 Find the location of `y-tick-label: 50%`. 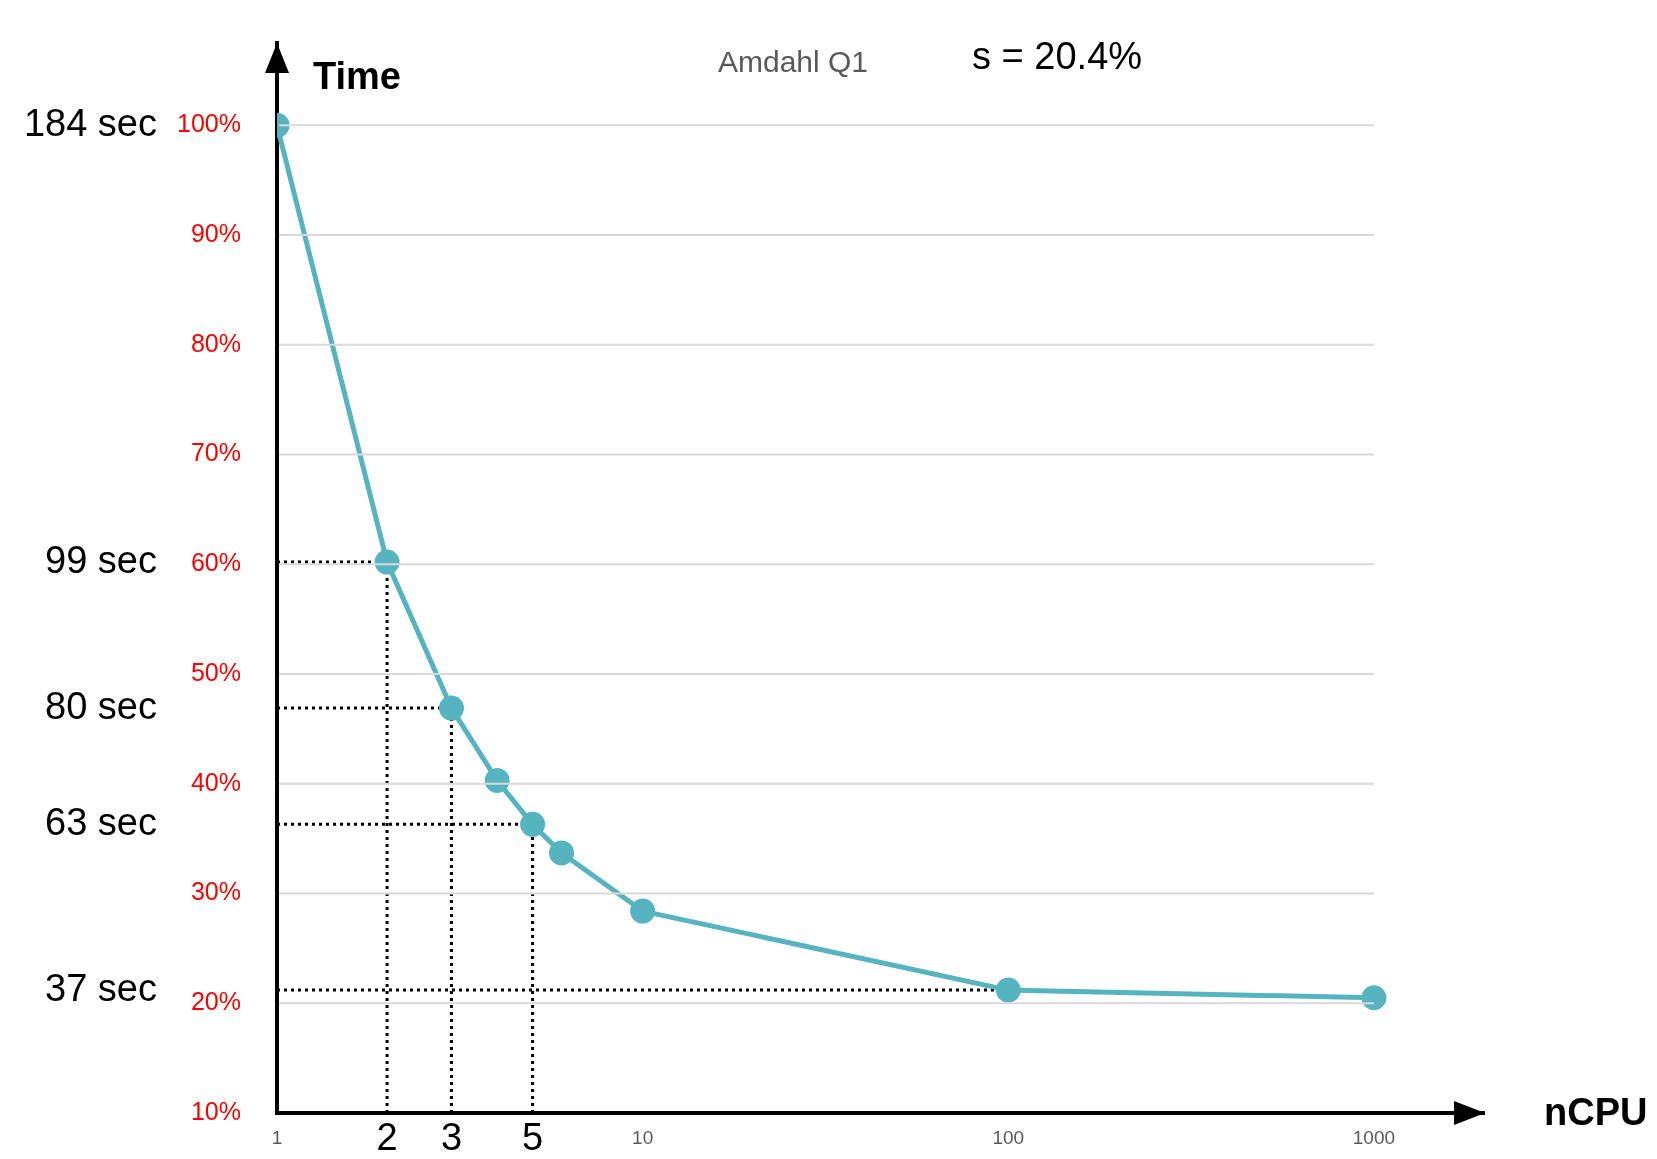

y-tick-label: 50% is located at coordinates (215, 671).